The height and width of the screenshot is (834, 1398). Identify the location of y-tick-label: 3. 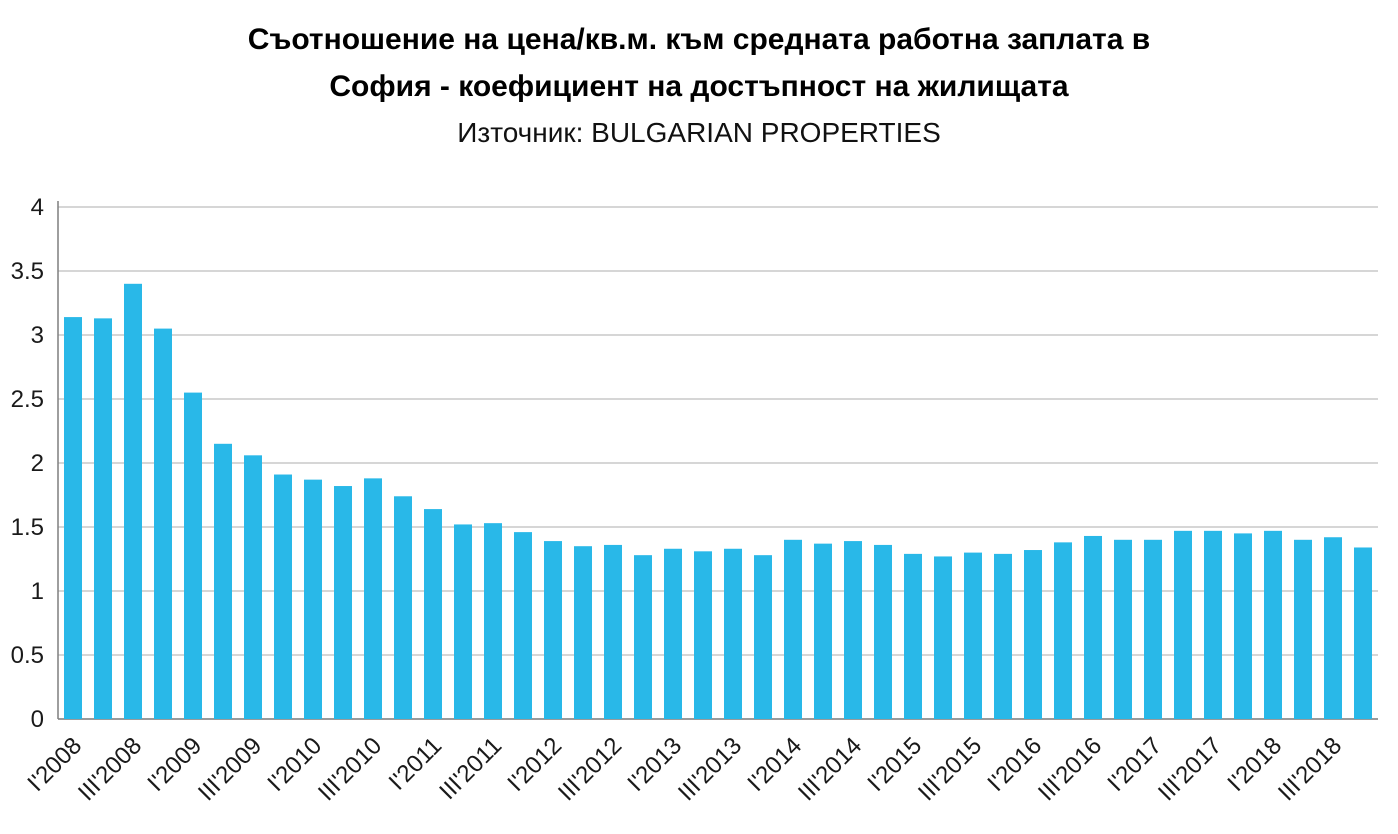
(37, 335).